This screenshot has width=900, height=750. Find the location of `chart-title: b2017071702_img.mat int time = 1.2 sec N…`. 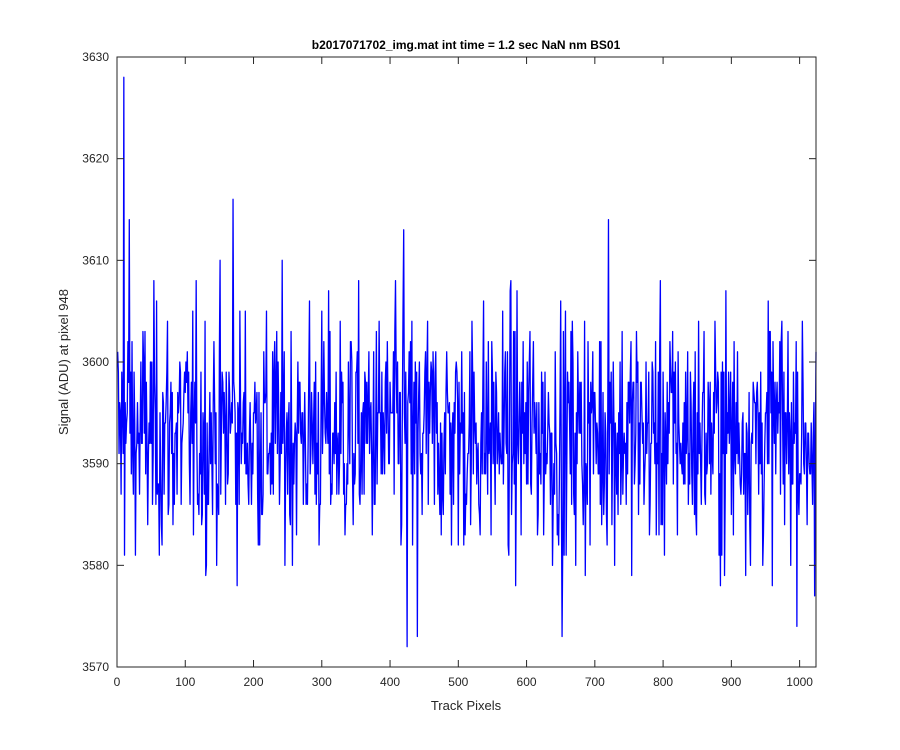

chart-title: b2017071702_img.mat int time = 1.2 sec N… is located at coordinates (466, 45).